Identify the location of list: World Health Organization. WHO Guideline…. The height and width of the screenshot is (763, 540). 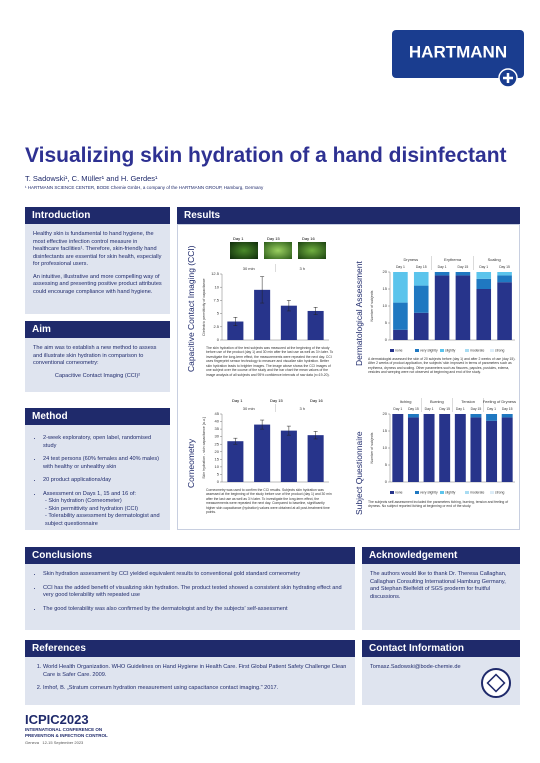
(190, 678).